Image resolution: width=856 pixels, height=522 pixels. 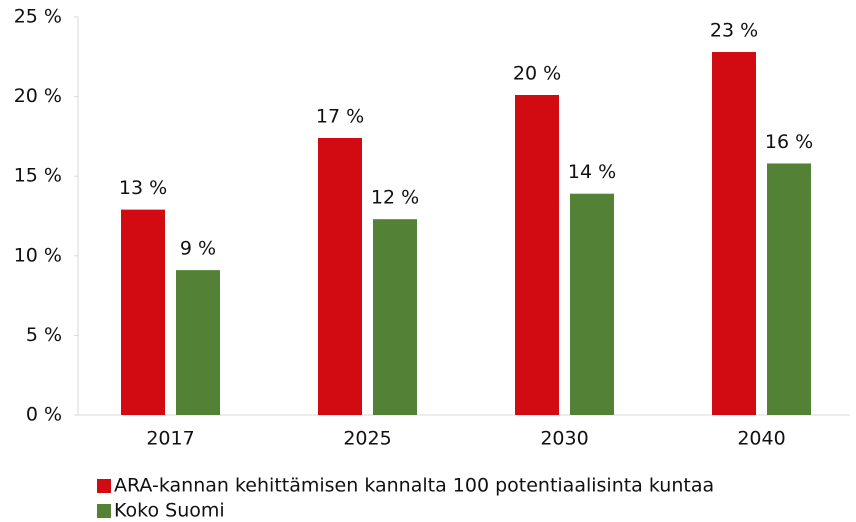 I want to click on y-tick-label: 25 %, so click(x=38, y=17).